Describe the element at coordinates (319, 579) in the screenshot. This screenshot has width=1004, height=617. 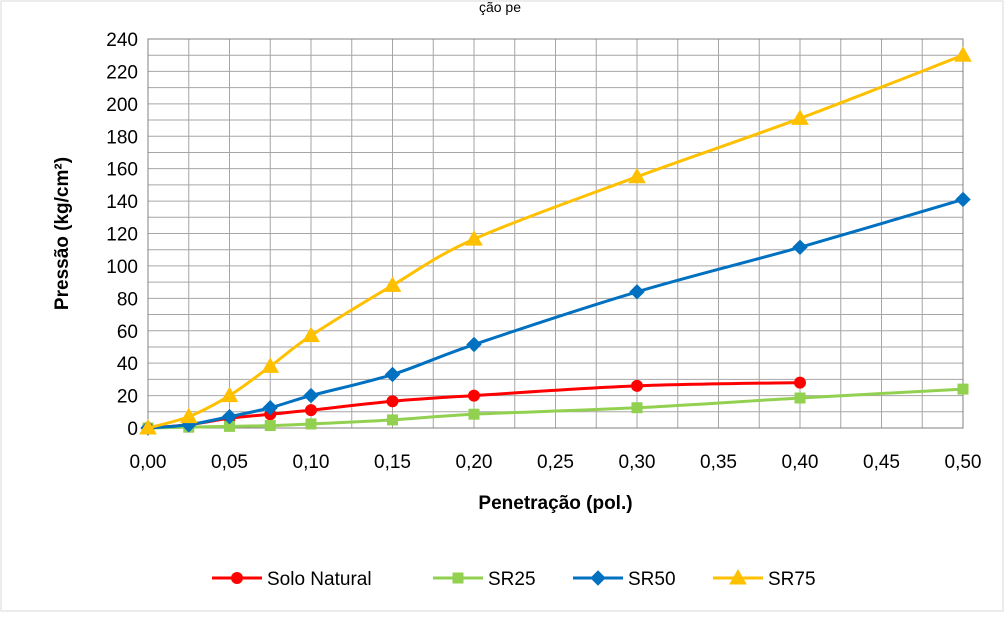
I see `legend-label-solo-natural: Solo Natural` at that location.